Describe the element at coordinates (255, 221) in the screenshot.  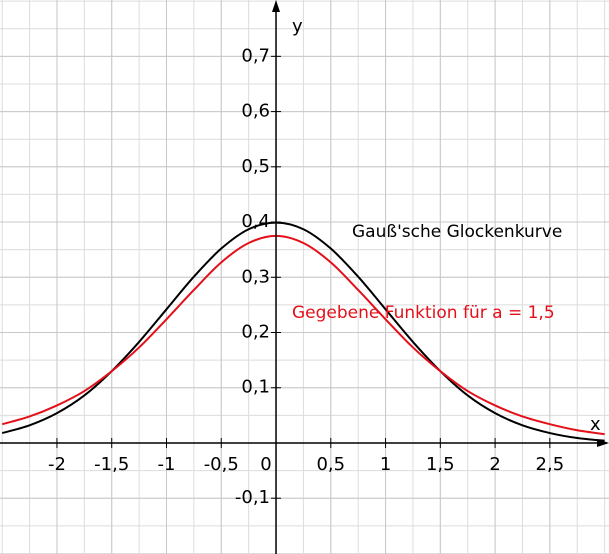
I see `y-tick-label: 0,4` at that location.